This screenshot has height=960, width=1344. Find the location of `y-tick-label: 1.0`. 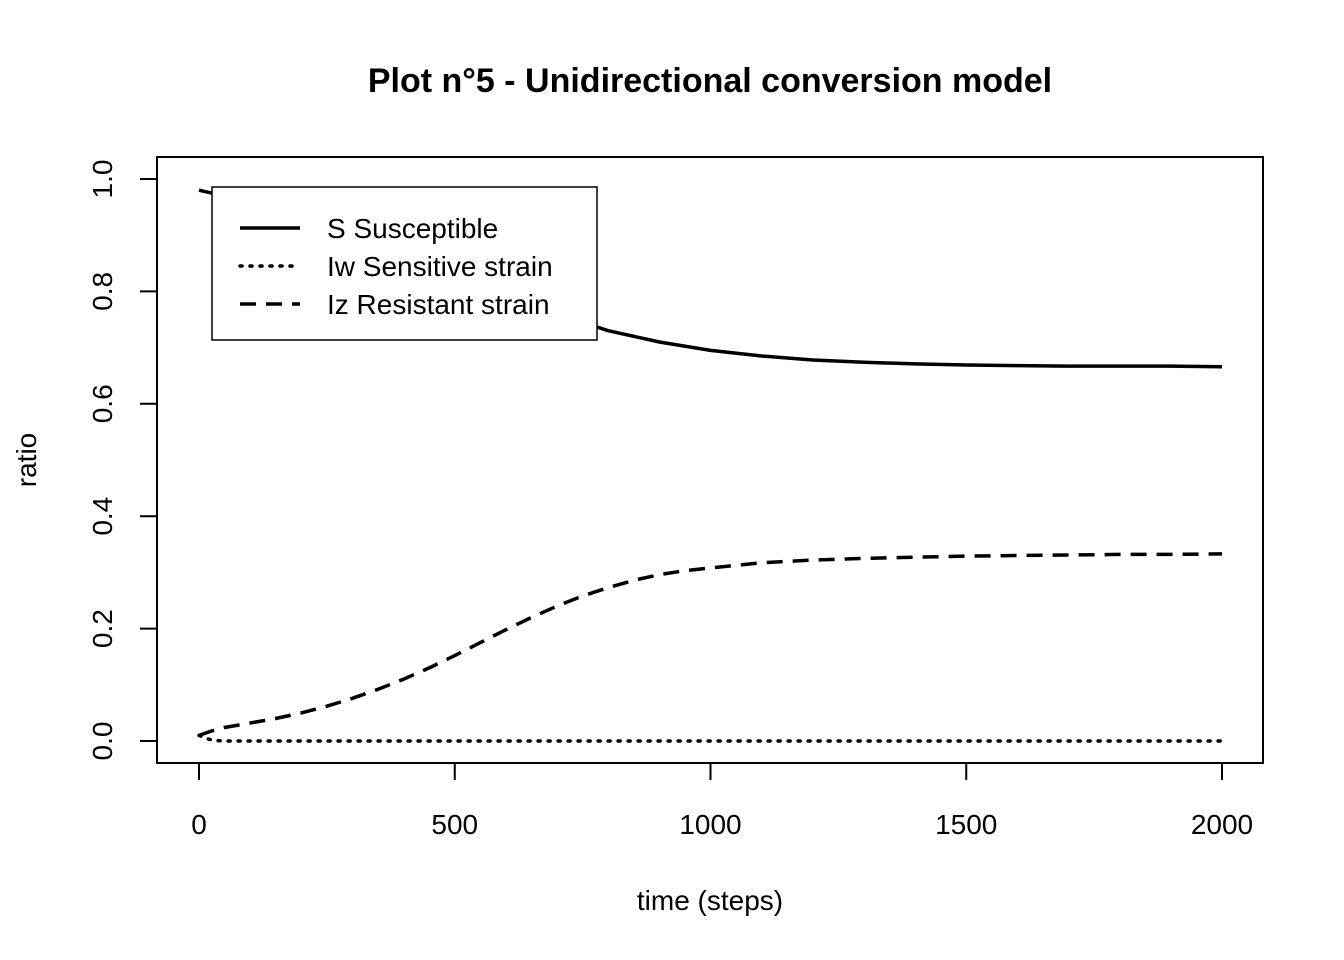

y-tick-label: 1.0 is located at coordinates (102, 179).